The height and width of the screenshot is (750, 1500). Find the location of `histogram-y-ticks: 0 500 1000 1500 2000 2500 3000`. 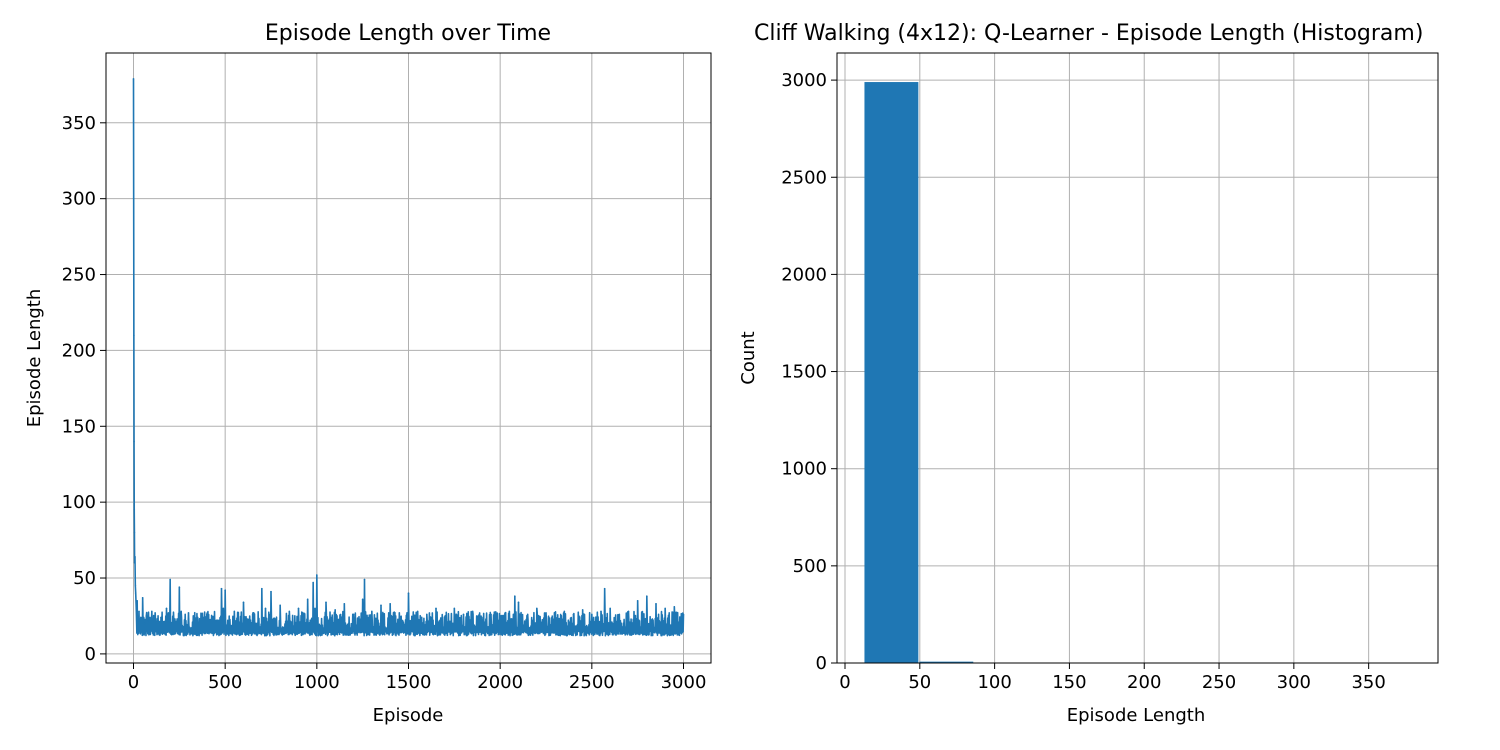

histogram-y-ticks: 0 500 1000 1500 2000 2500 3000 is located at coordinates (809, 372).